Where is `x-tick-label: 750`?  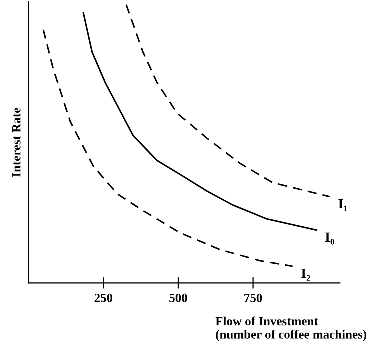 x-tick-label: 750 is located at coordinates (253, 298).